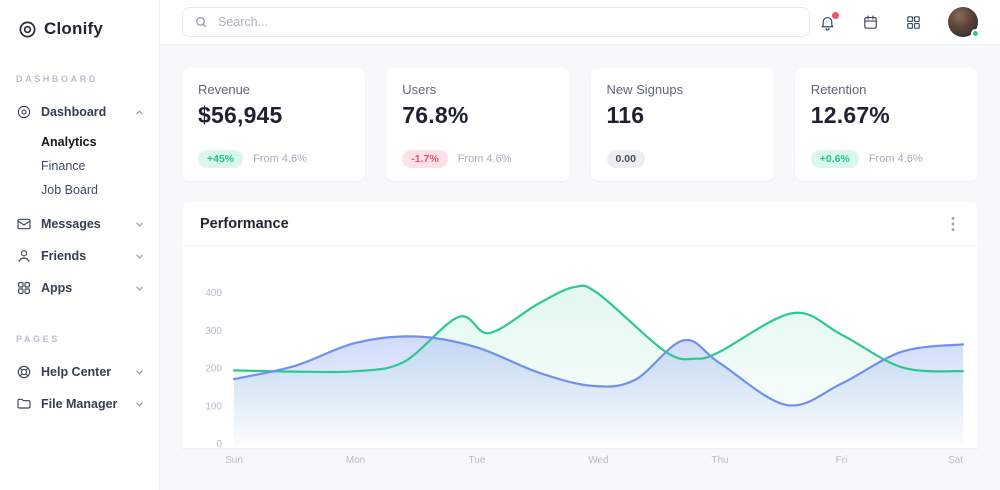 The image size is (1000, 490). What do you see at coordinates (27, 29) in the screenshot?
I see `brand-logo-icon` at bounding box center [27, 29].